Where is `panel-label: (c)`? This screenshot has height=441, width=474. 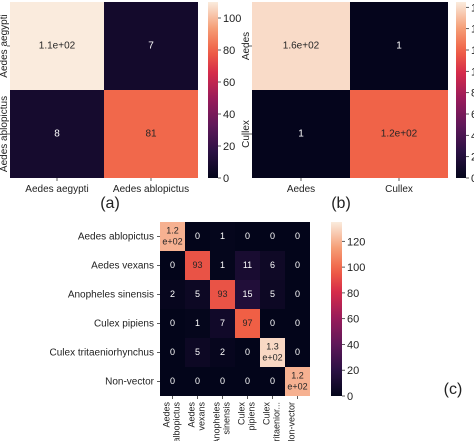 panel-label: (c) is located at coordinates (453, 389).